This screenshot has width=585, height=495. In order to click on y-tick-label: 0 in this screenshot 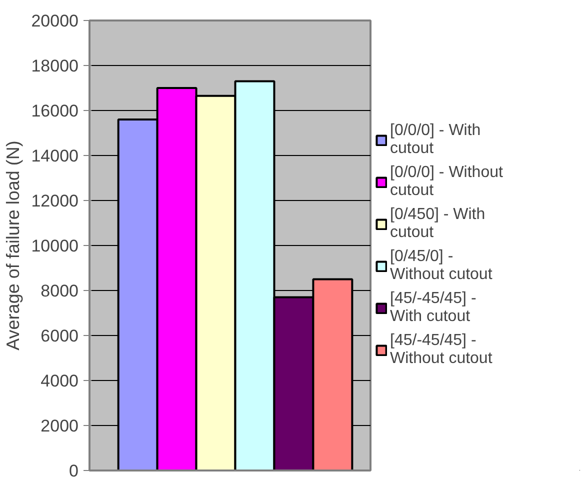, I will do `click(74, 471)`.